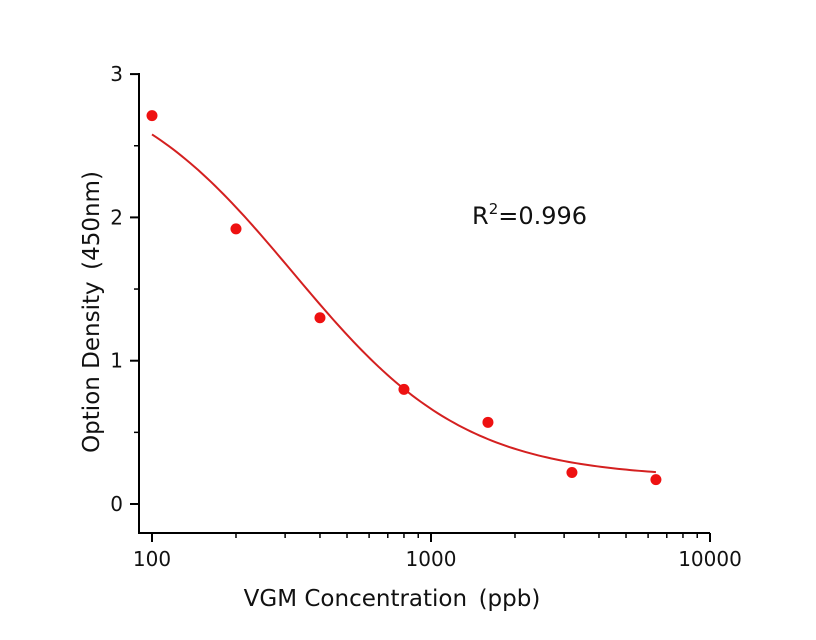 The image size is (816, 640). I want to click on y-tick-label: 0, so click(116, 504).